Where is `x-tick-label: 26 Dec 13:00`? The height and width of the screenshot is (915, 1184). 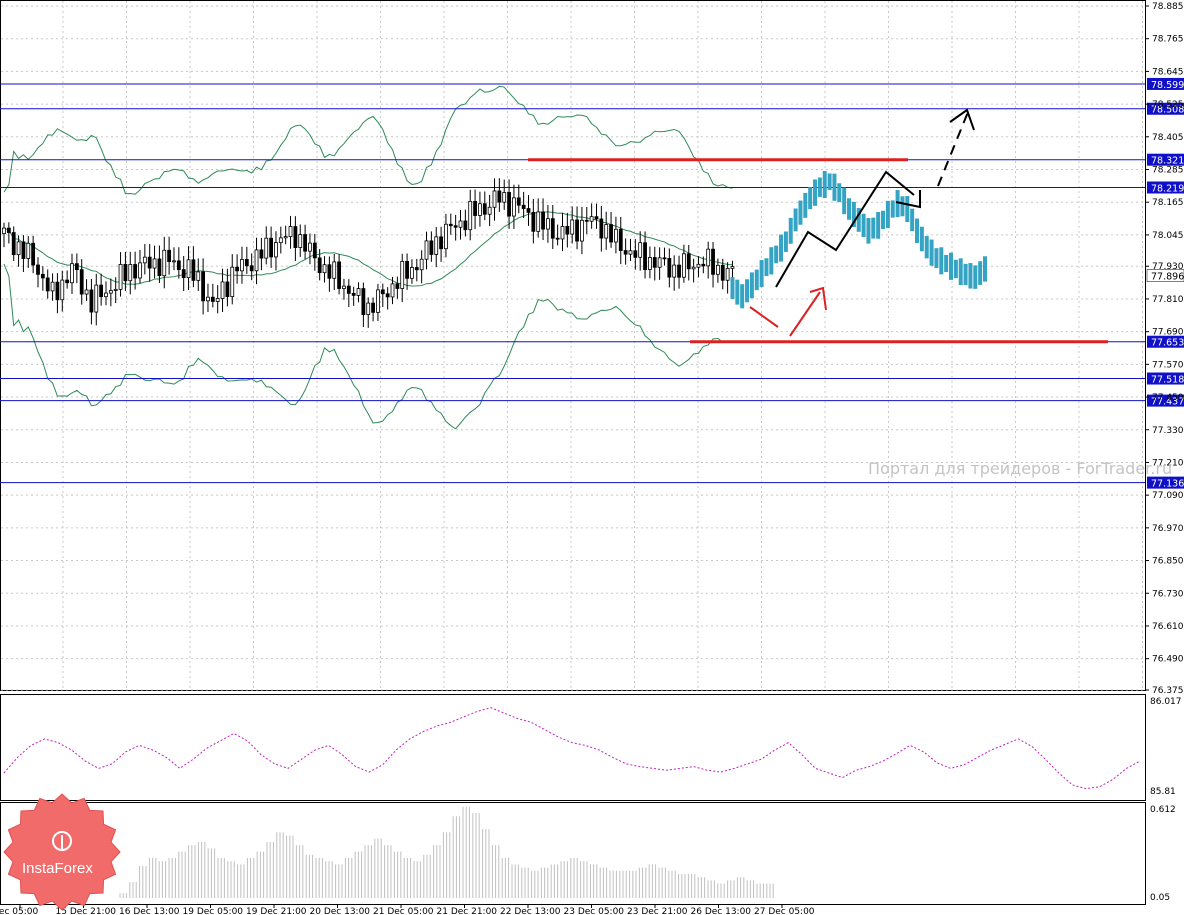
x-tick-label: 26 Dec 13:00 is located at coordinates (721, 911).